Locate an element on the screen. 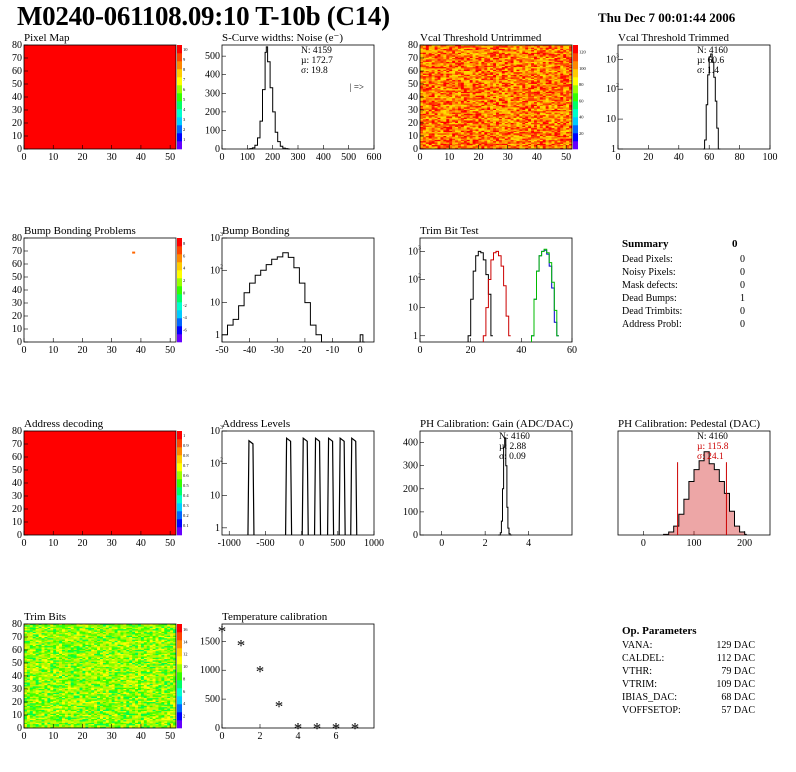  ph-pedestal-xtick-label: 0 is located at coordinates (643, 543).